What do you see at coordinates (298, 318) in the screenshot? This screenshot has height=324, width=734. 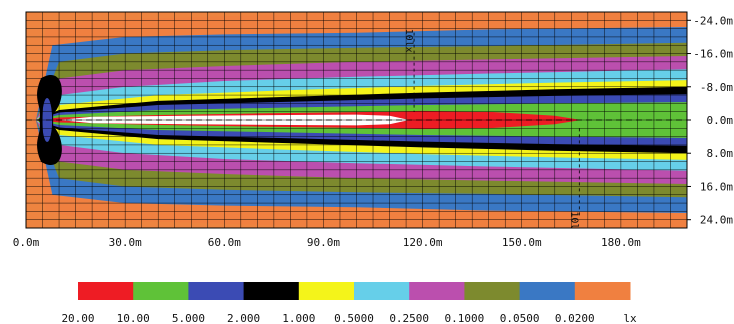 I see `legend-label: 1.000` at bounding box center [298, 318].